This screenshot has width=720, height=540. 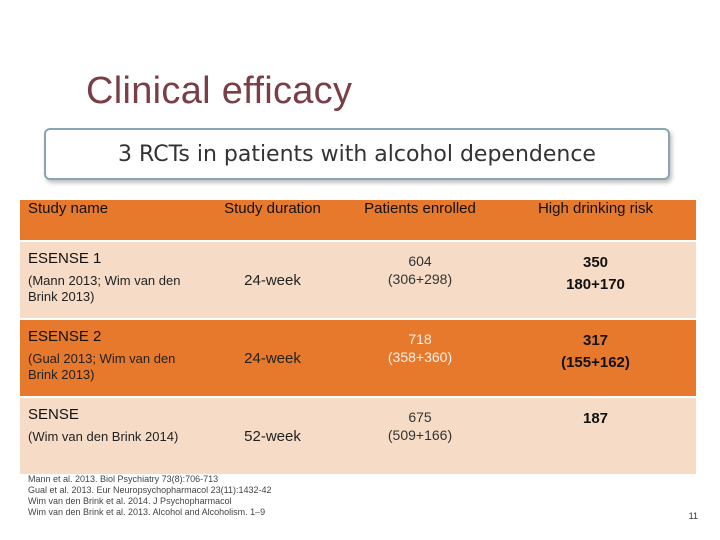 I want to click on study-name-cell: SENSE (Wim van den Brink 2014), so click(x=110, y=436).